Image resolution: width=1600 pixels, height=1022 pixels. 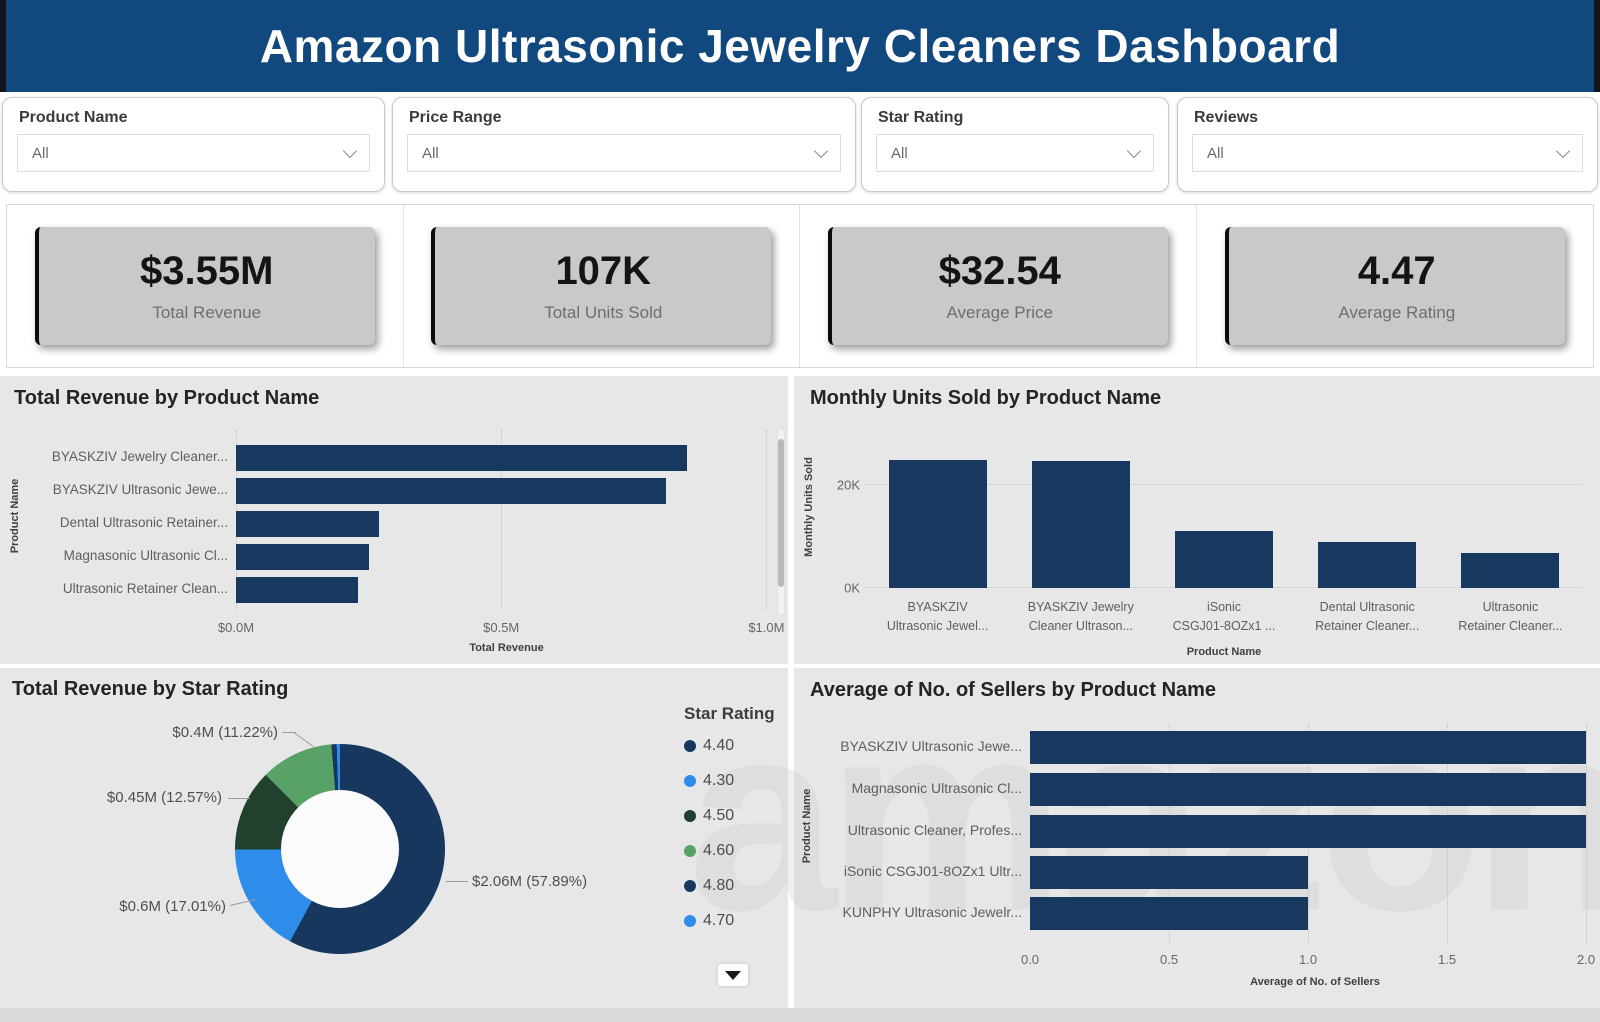 I want to click on star-rating-filter-dropdown: All, so click(x=1015, y=153).